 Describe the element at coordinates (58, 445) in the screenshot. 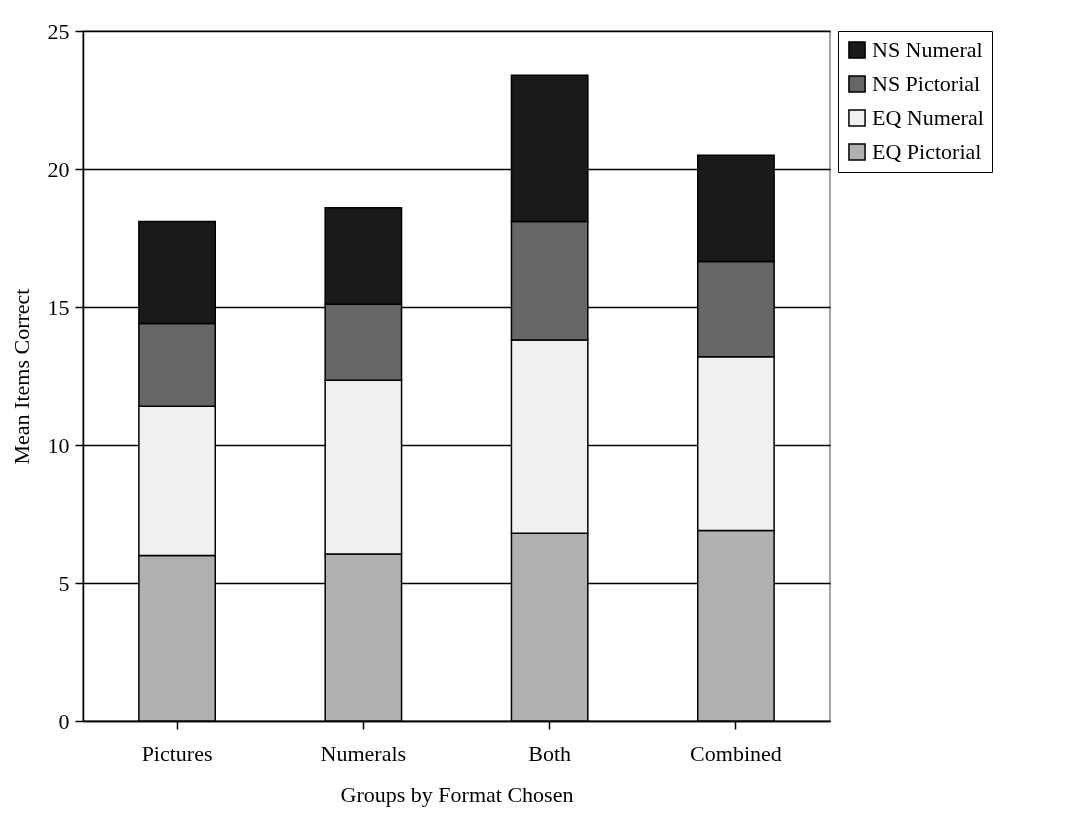

I see `y-tick-label: 10` at that location.